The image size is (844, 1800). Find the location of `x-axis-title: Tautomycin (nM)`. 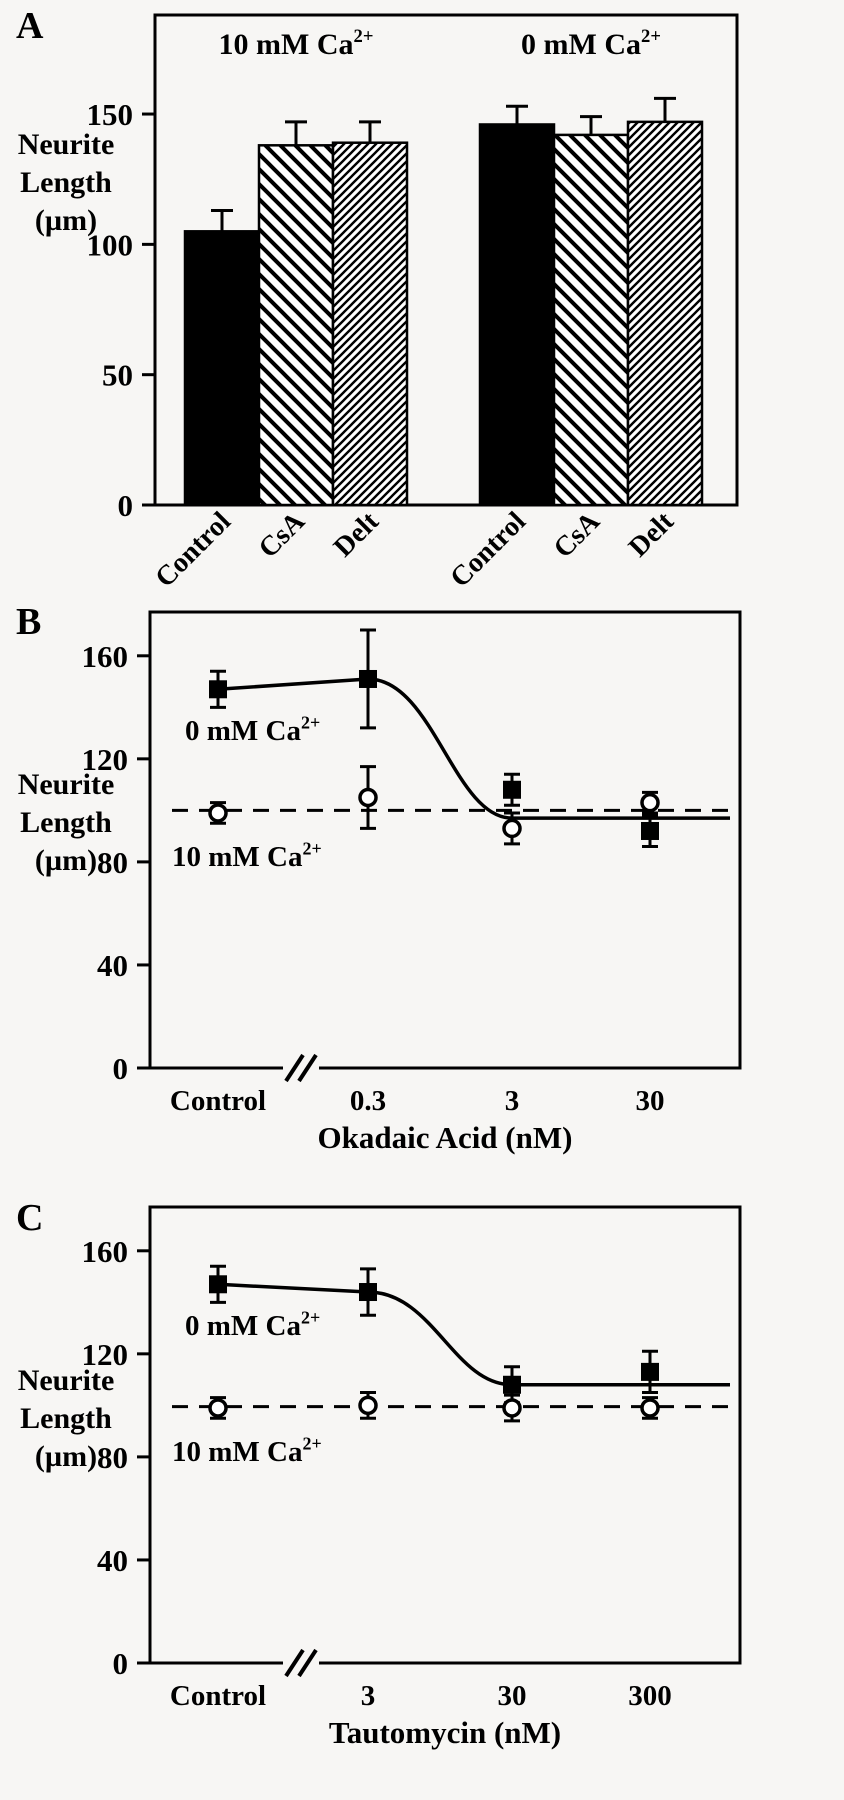

x-axis-title: Tautomycin (nM) is located at coordinates (445, 1732).